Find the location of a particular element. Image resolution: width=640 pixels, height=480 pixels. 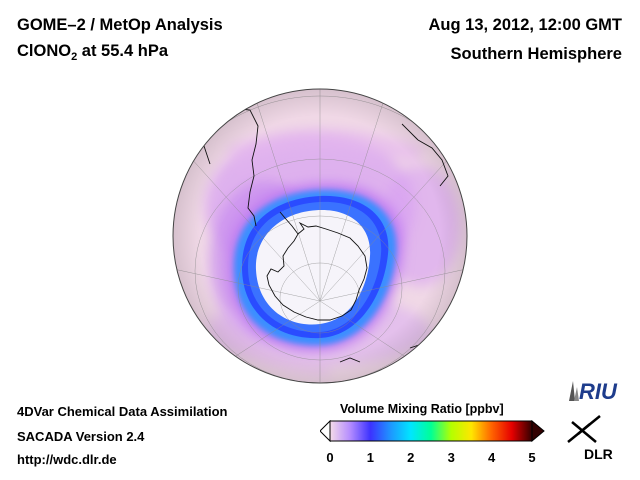

colorbar-ramp is located at coordinates (431, 431).